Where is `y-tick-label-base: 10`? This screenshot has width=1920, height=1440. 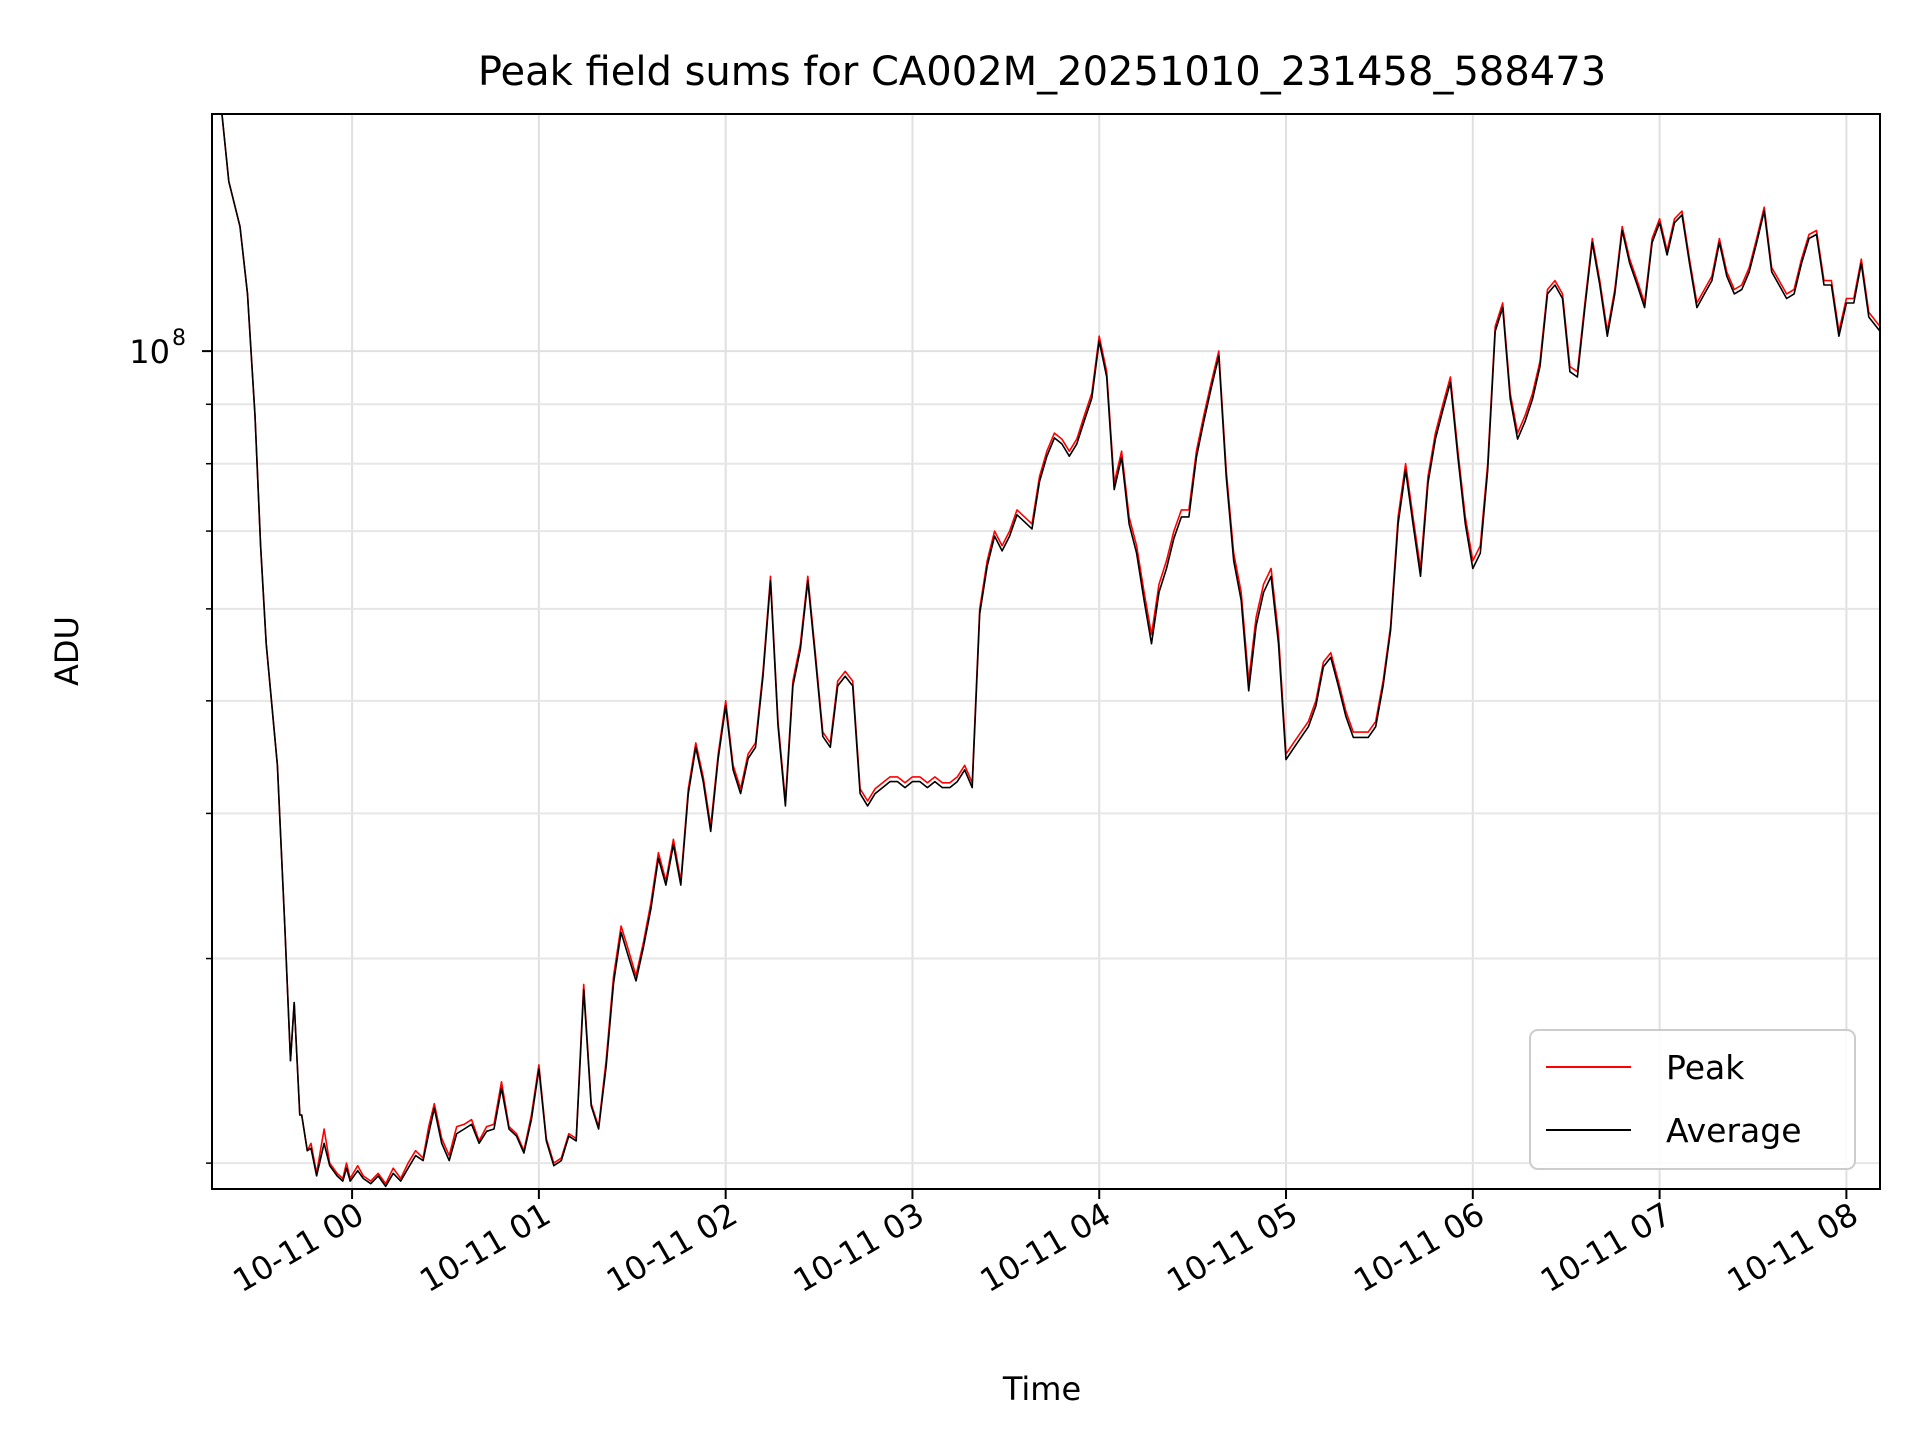 y-tick-label-base: 10 is located at coordinates (149, 352).